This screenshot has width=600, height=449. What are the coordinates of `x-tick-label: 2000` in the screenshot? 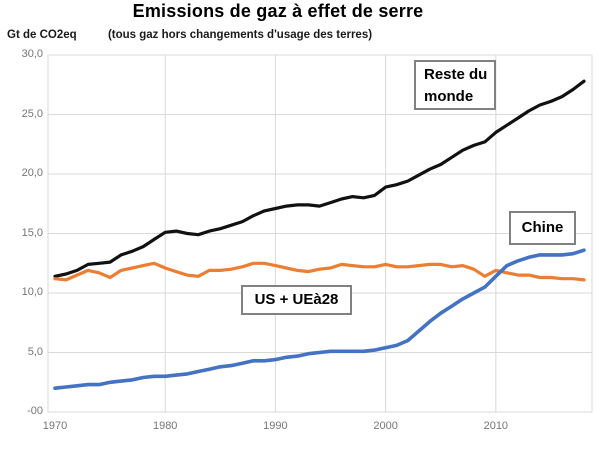 It's located at (385, 426).